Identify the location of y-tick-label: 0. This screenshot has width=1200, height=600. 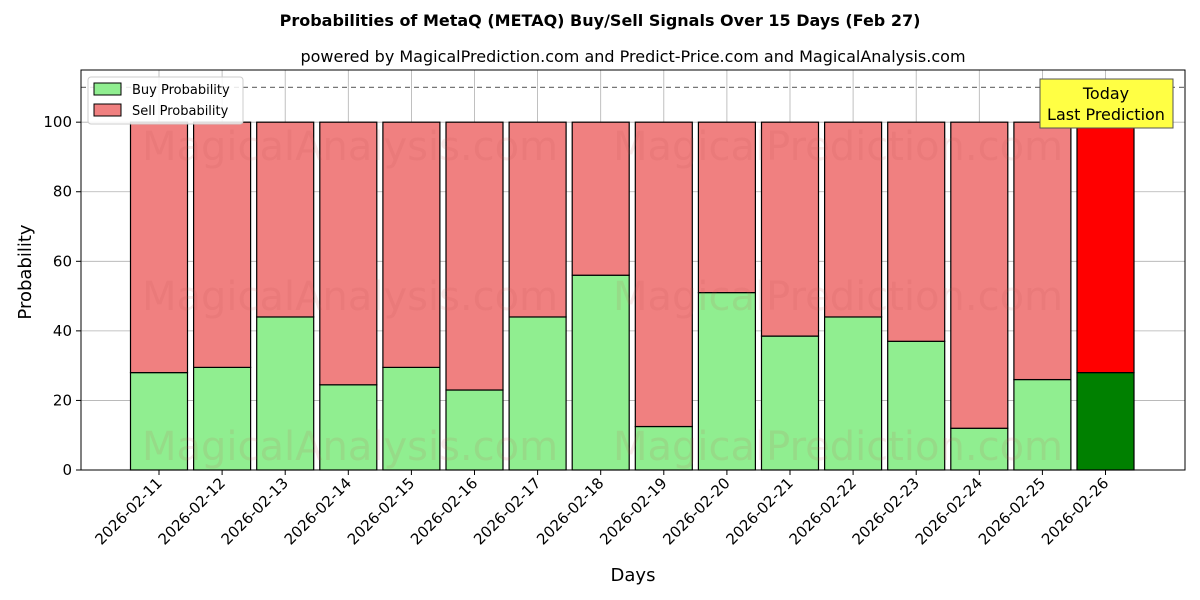
(67, 470).